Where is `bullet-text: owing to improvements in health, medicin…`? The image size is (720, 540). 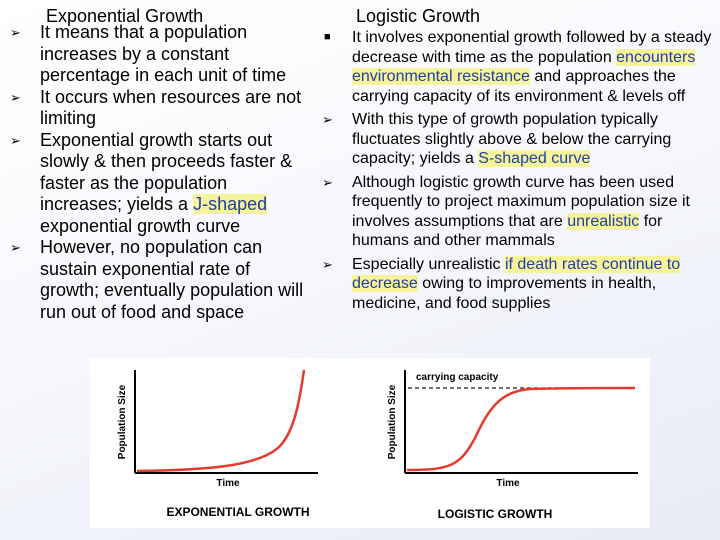
bullet-text: owing to improvements in health, medicin… is located at coordinates (504, 293).